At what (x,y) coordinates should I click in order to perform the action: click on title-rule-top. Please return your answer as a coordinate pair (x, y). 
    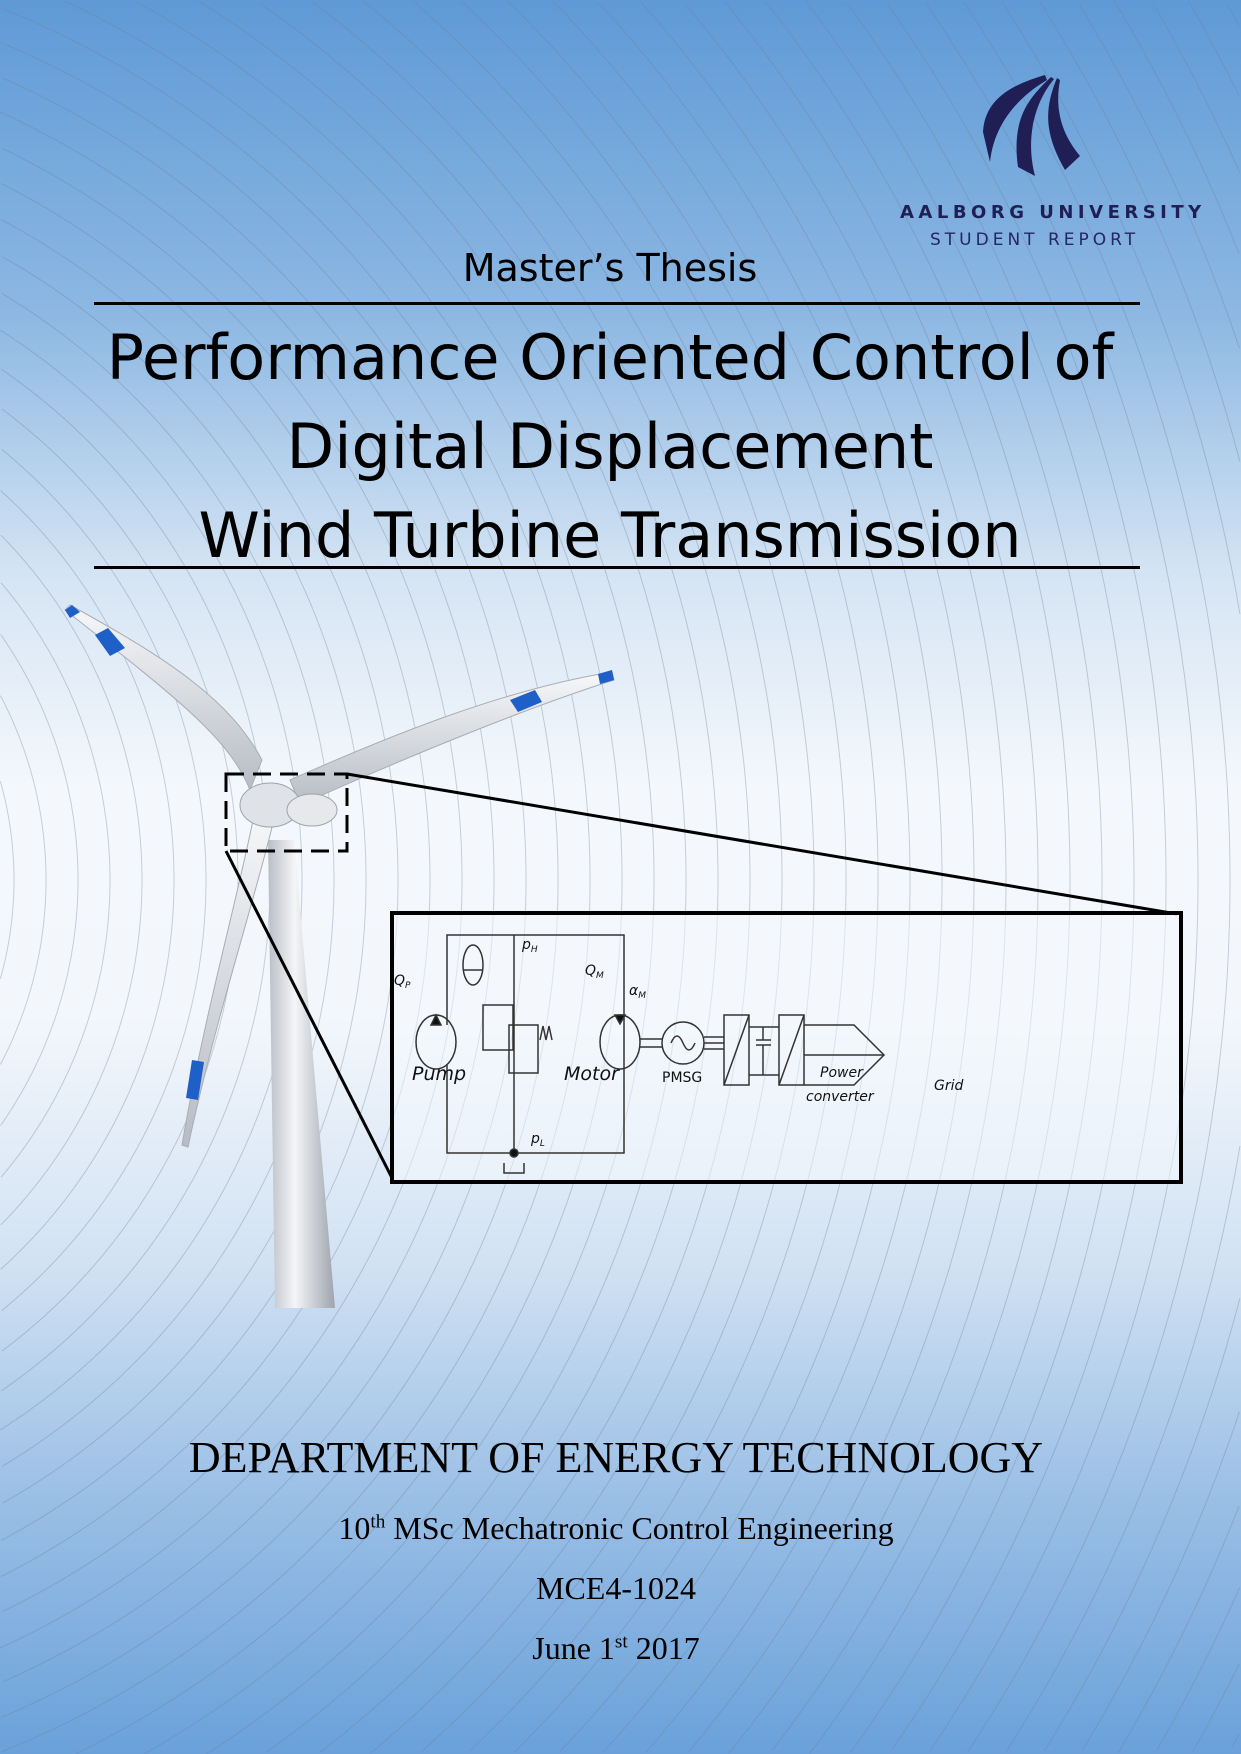
    Looking at the image, I should click on (617, 303).